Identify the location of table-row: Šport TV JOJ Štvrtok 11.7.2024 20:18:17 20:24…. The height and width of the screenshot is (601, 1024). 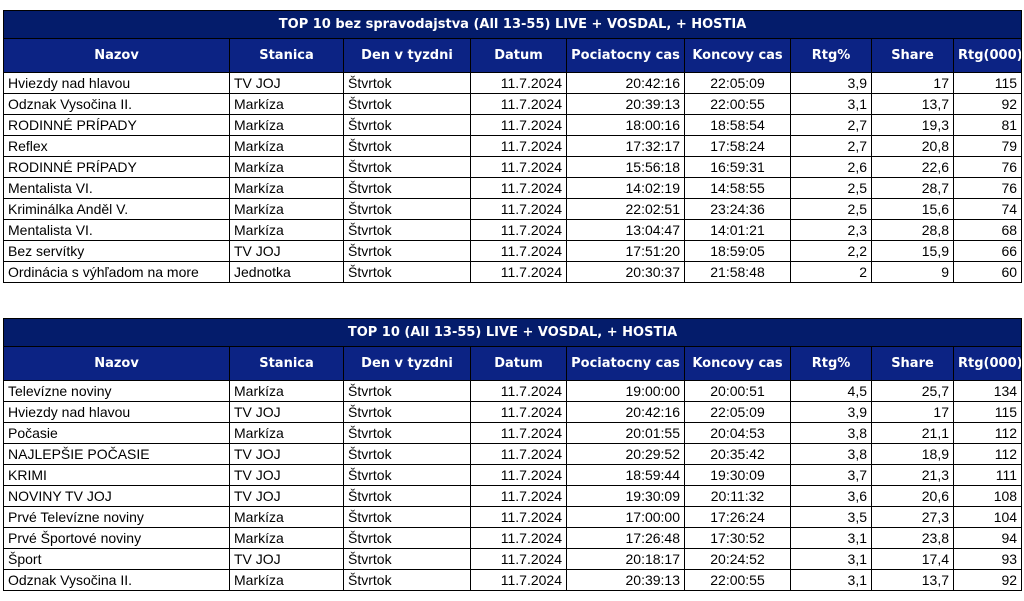
(513, 559).